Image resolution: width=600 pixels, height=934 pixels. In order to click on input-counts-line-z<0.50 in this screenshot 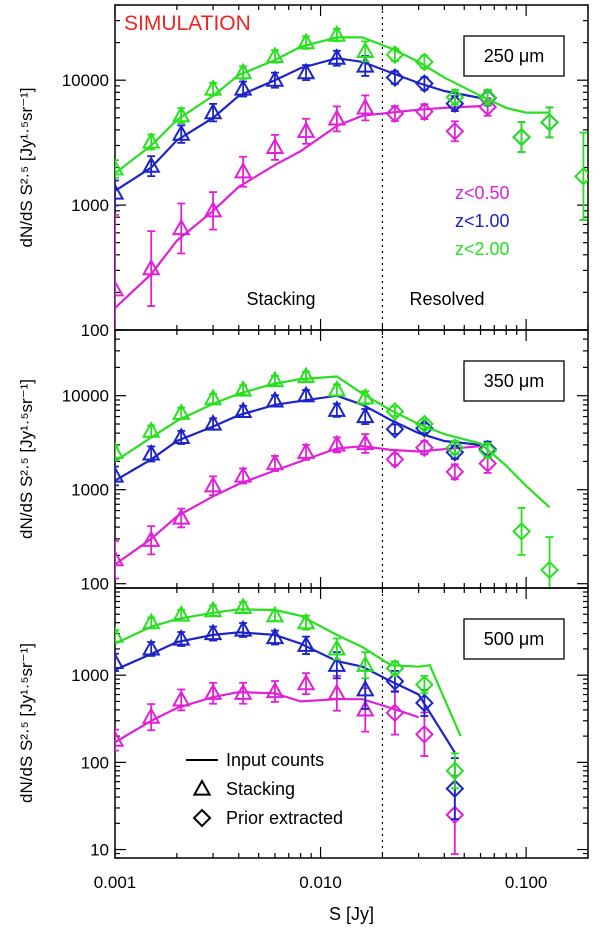, I will do `click(298, 505)`.